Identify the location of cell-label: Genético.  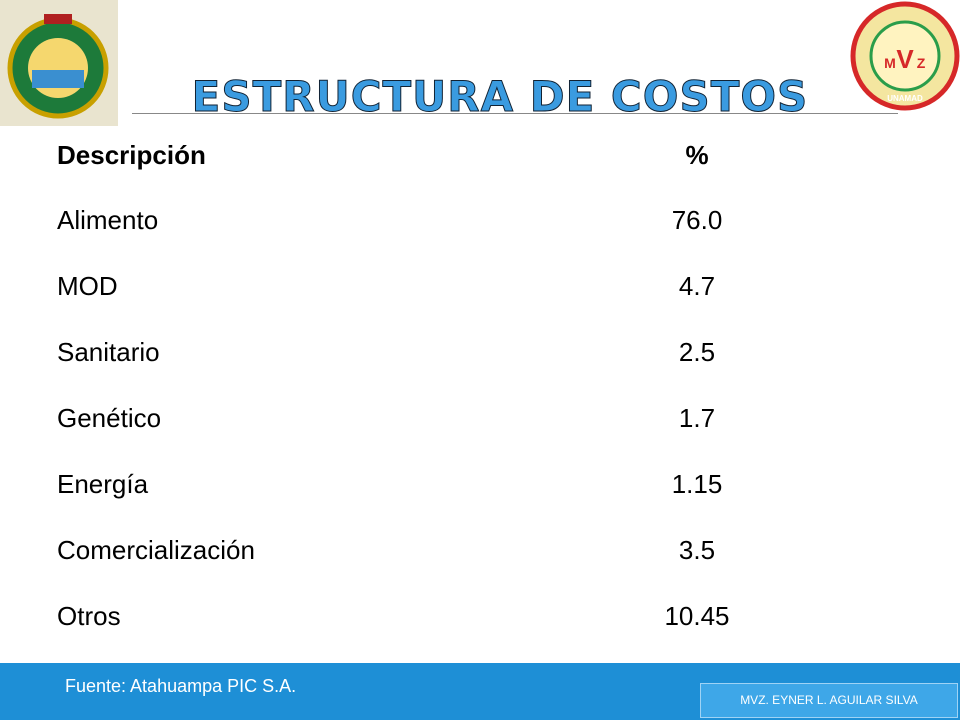
(109, 418).